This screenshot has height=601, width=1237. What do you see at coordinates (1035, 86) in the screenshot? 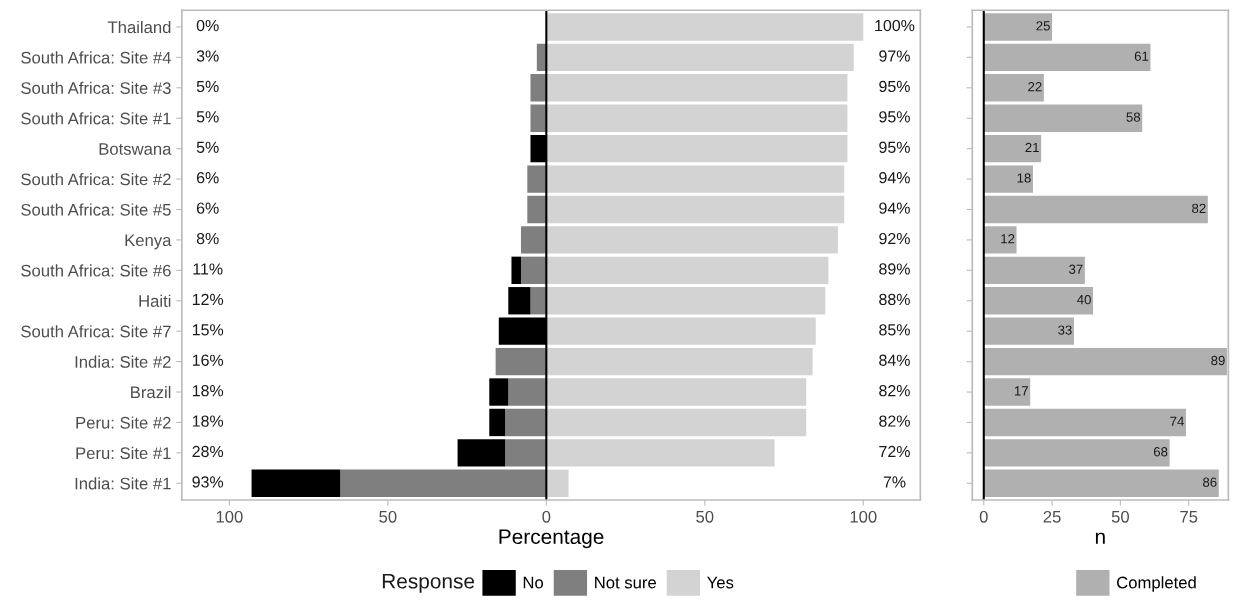
I see `data-label: 22` at bounding box center [1035, 86].